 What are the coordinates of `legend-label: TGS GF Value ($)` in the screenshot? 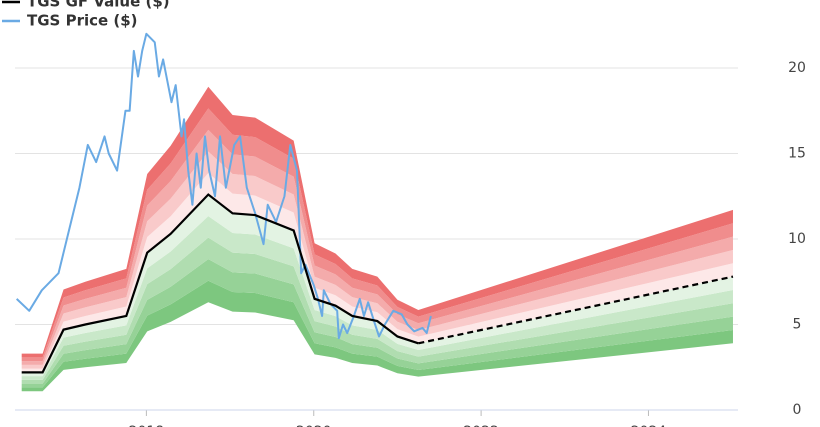 It's located at (98, 5).